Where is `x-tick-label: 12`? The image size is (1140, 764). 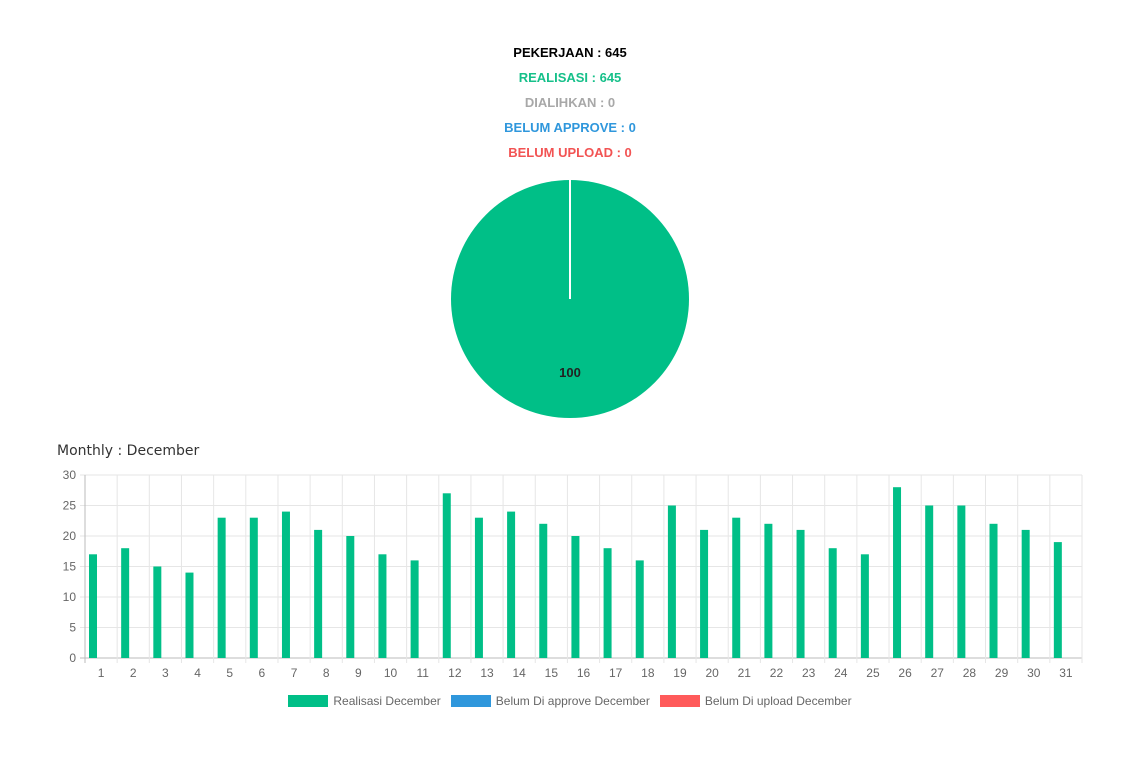 x-tick-label: 12 is located at coordinates (455, 673).